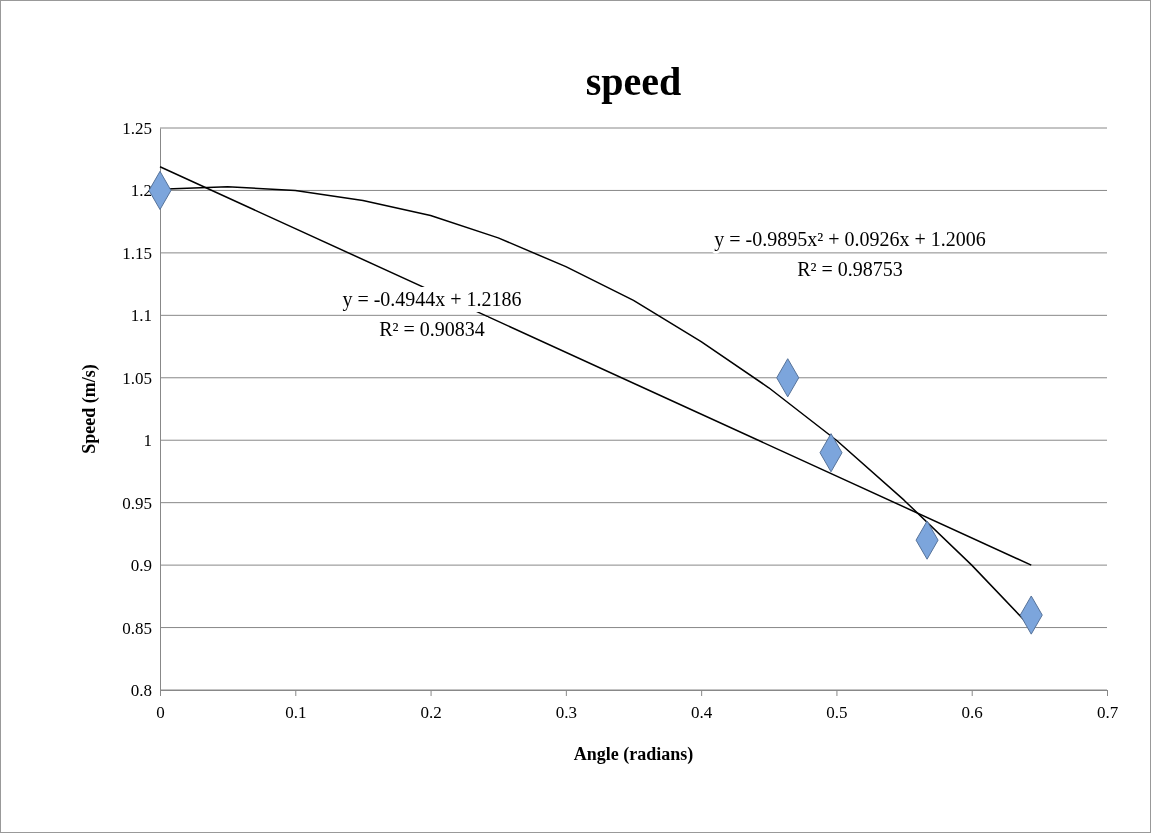  I want to click on y-axis-title: Speed (m/s), so click(89, 409).